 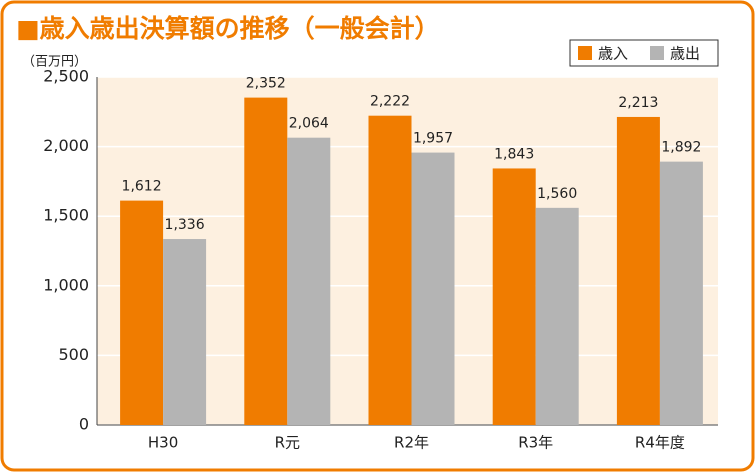 What do you see at coordinates (557, 194) in the screenshot?
I see `data-label: 1,560` at bounding box center [557, 194].